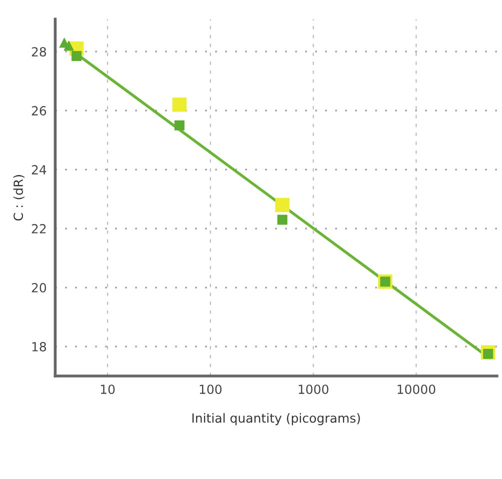  What do you see at coordinates (39, 169) in the screenshot?
I see `y-tick-label: 24` at bounding box center [39, 169].